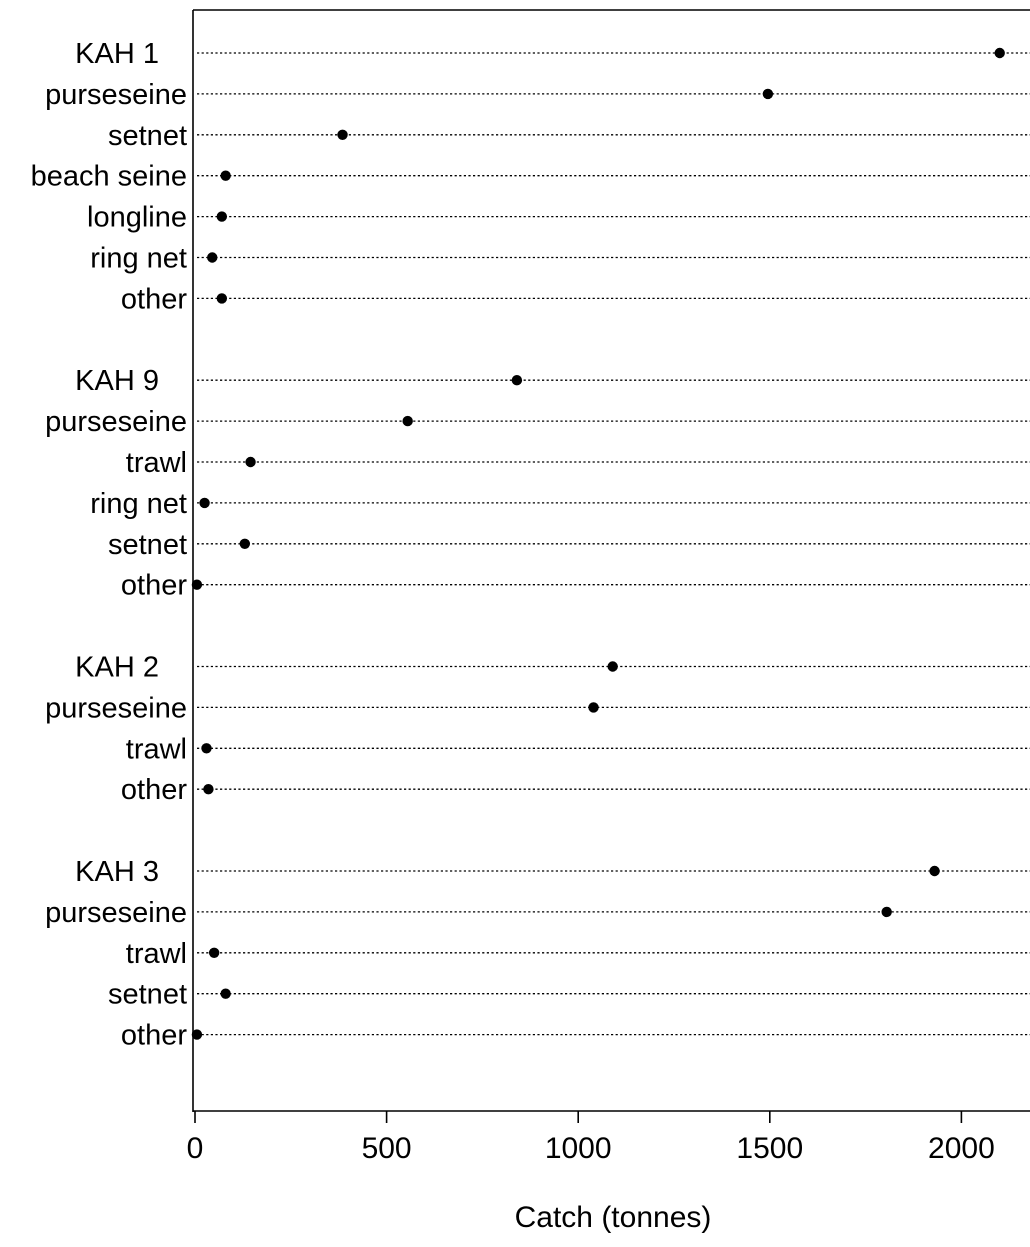 This screenshot has height=1247, width=1030. Describe the element at coordinates (117, 381) in the screenshot. I see `group-label: KAH 9` at that location.